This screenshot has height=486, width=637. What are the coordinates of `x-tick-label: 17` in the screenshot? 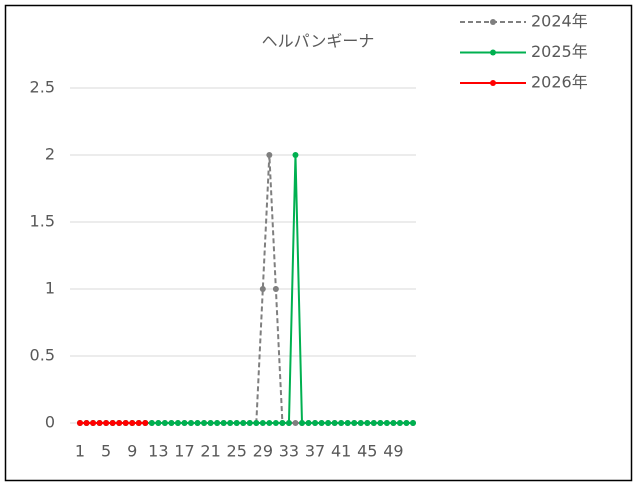 It's located at (184, 451).